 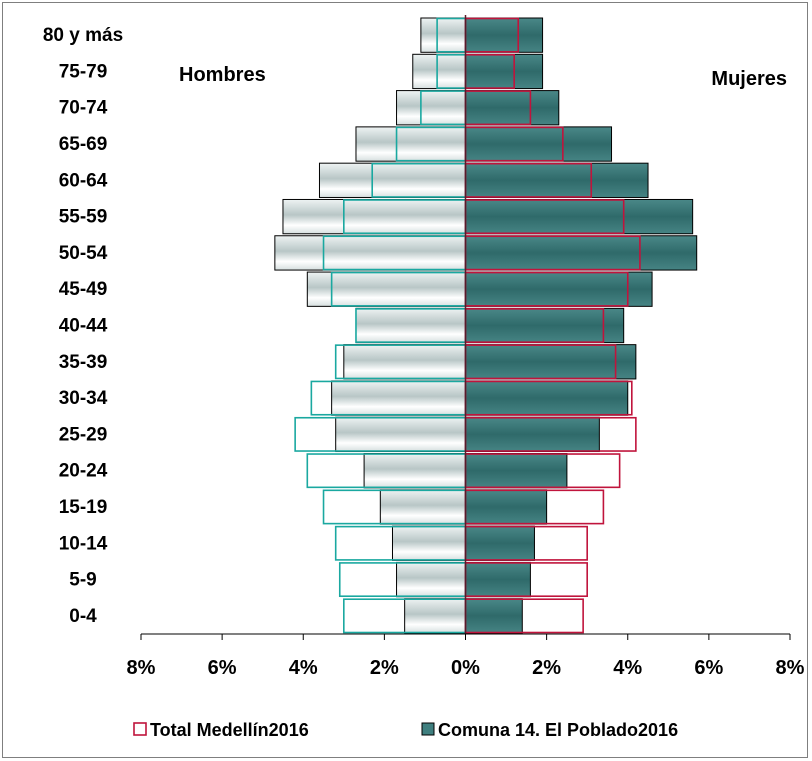 I want to click on category-label: 10-14, so click(x=83, y=543).